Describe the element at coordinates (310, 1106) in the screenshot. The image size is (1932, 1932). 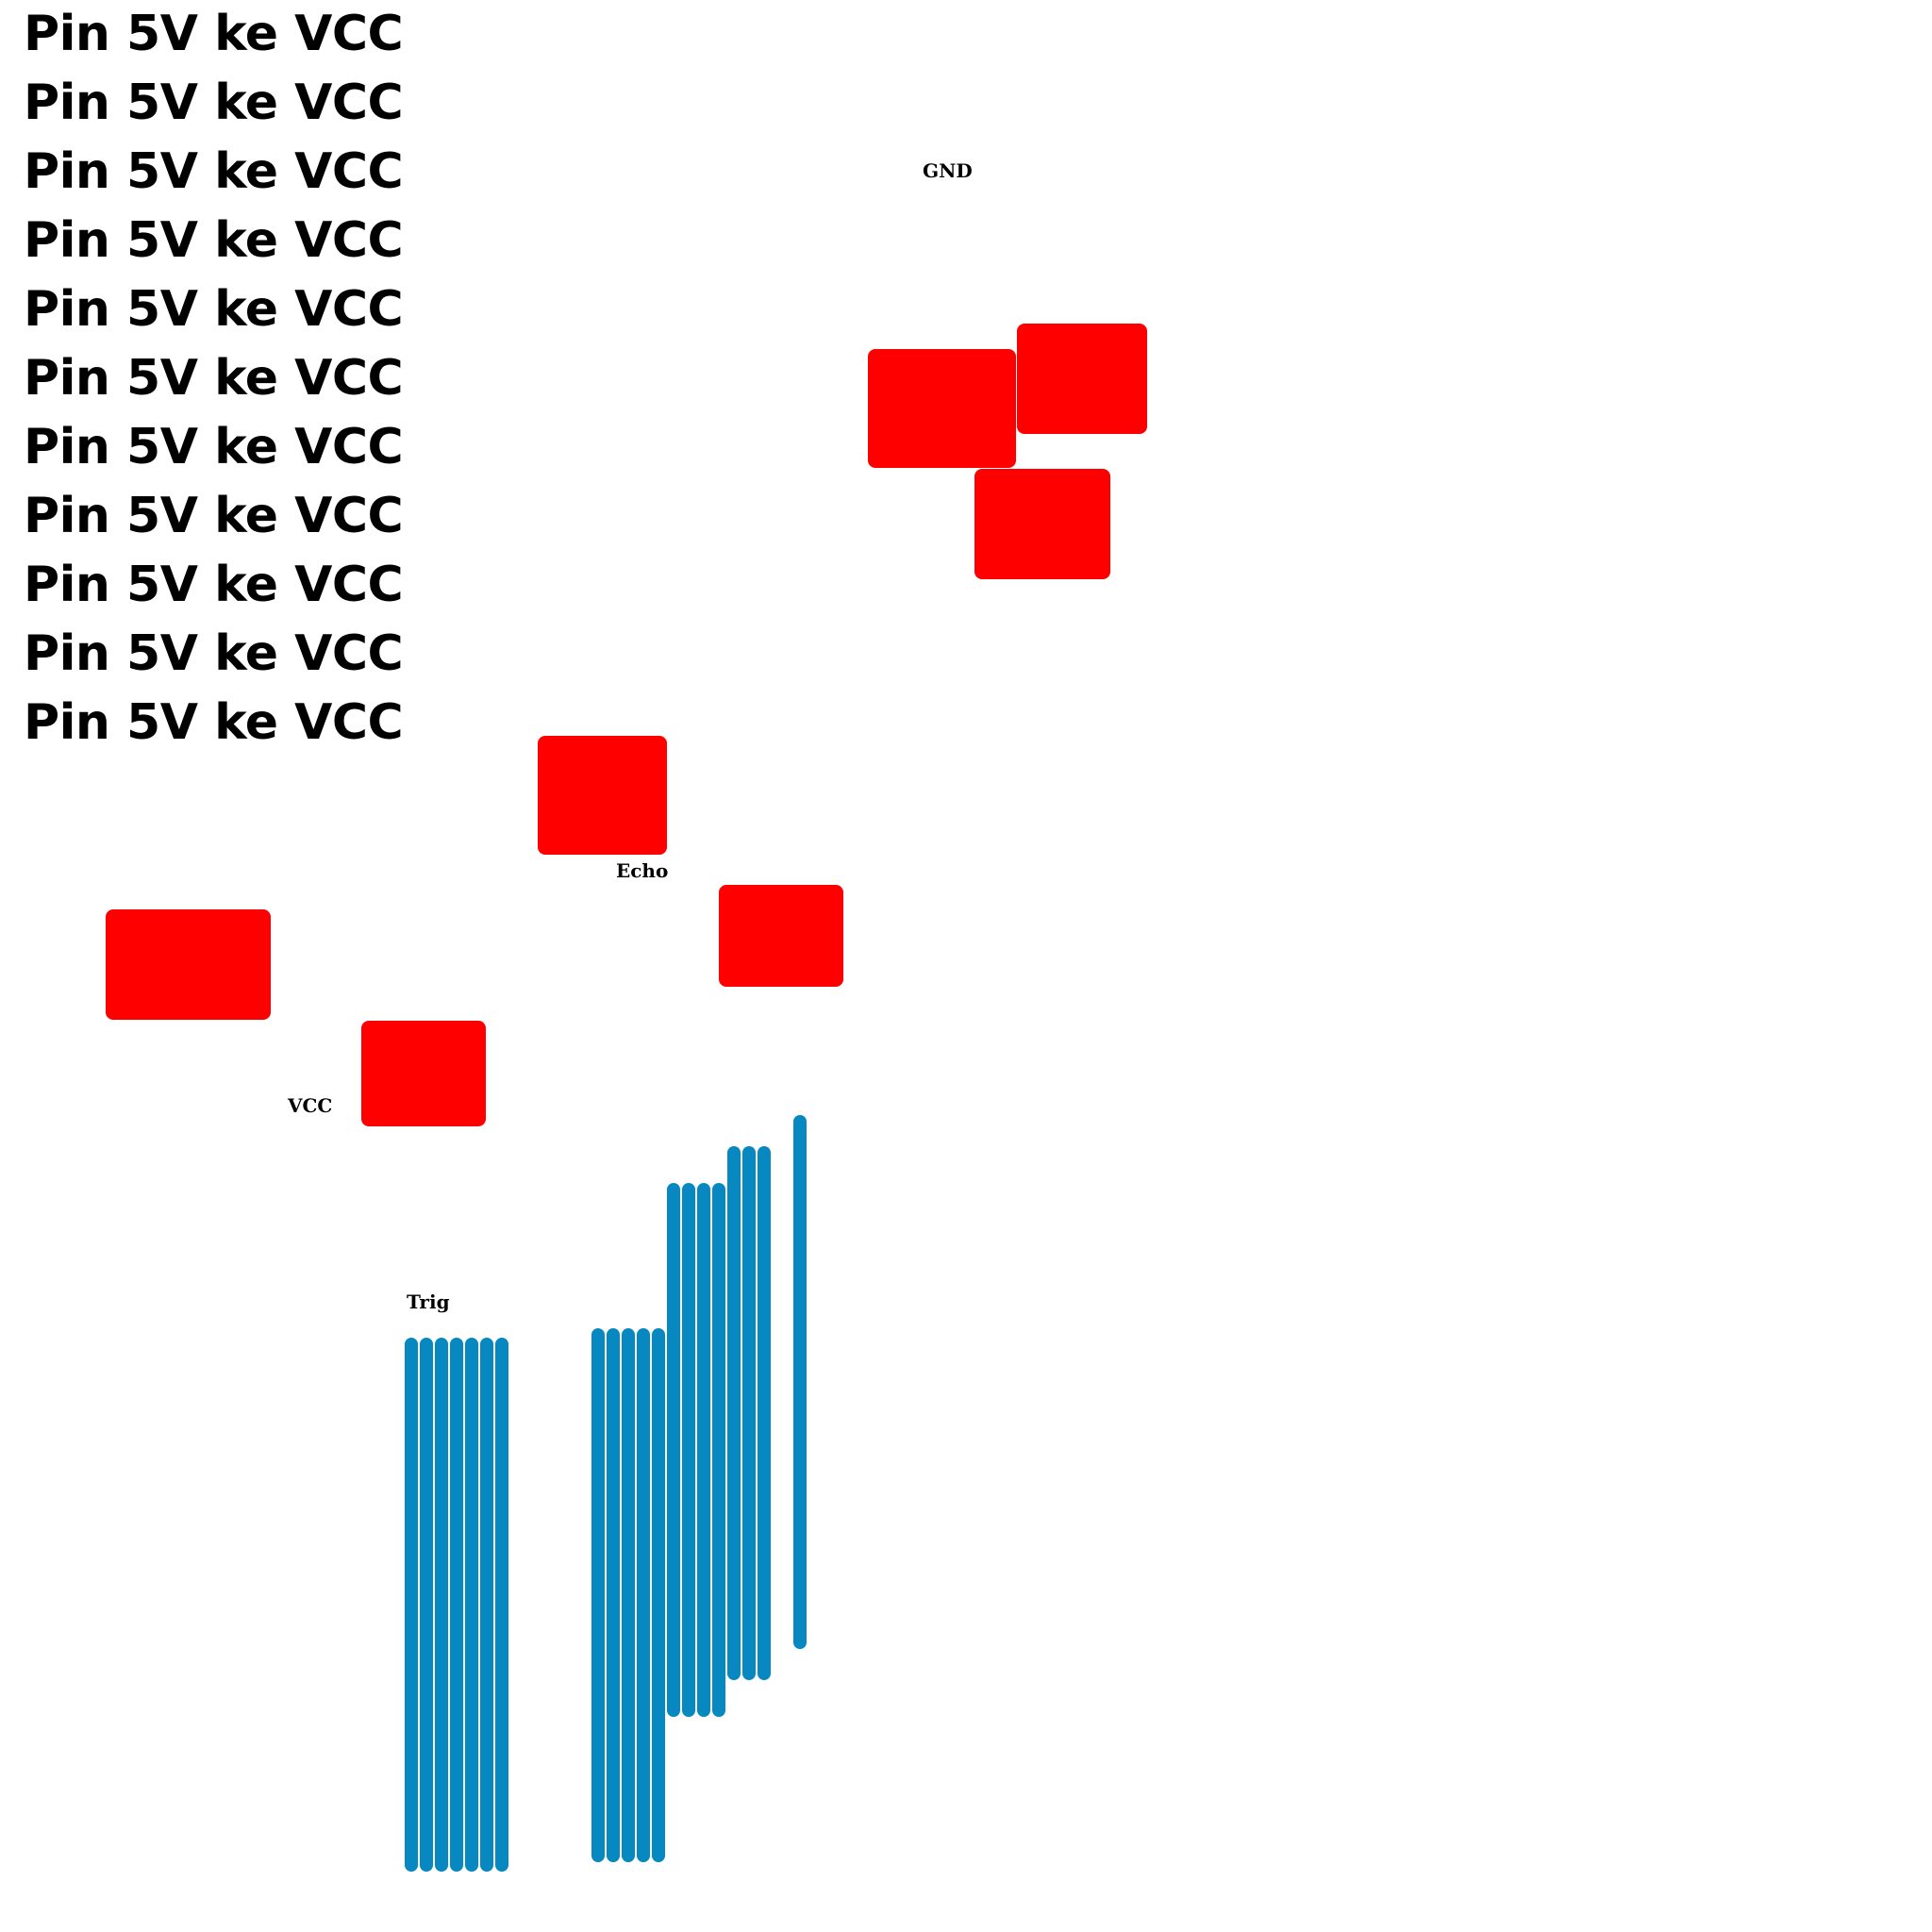
I see `vcc-label: VCC` at that location.